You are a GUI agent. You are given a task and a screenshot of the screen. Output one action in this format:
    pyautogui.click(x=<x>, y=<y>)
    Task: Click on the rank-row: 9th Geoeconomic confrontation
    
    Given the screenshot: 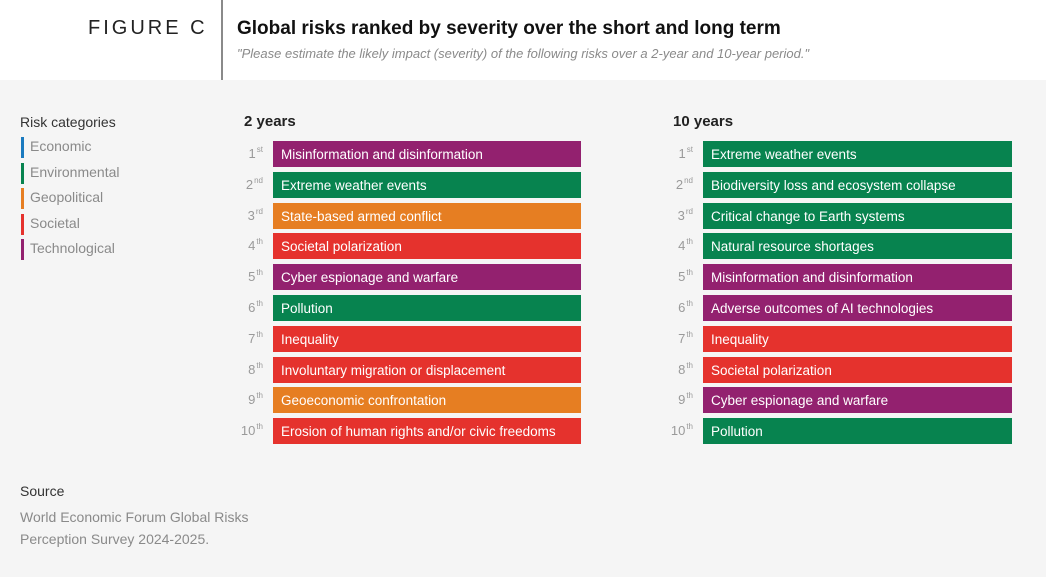 What is the action you would take?
    pyautogui.click(x=407, y=400)
    